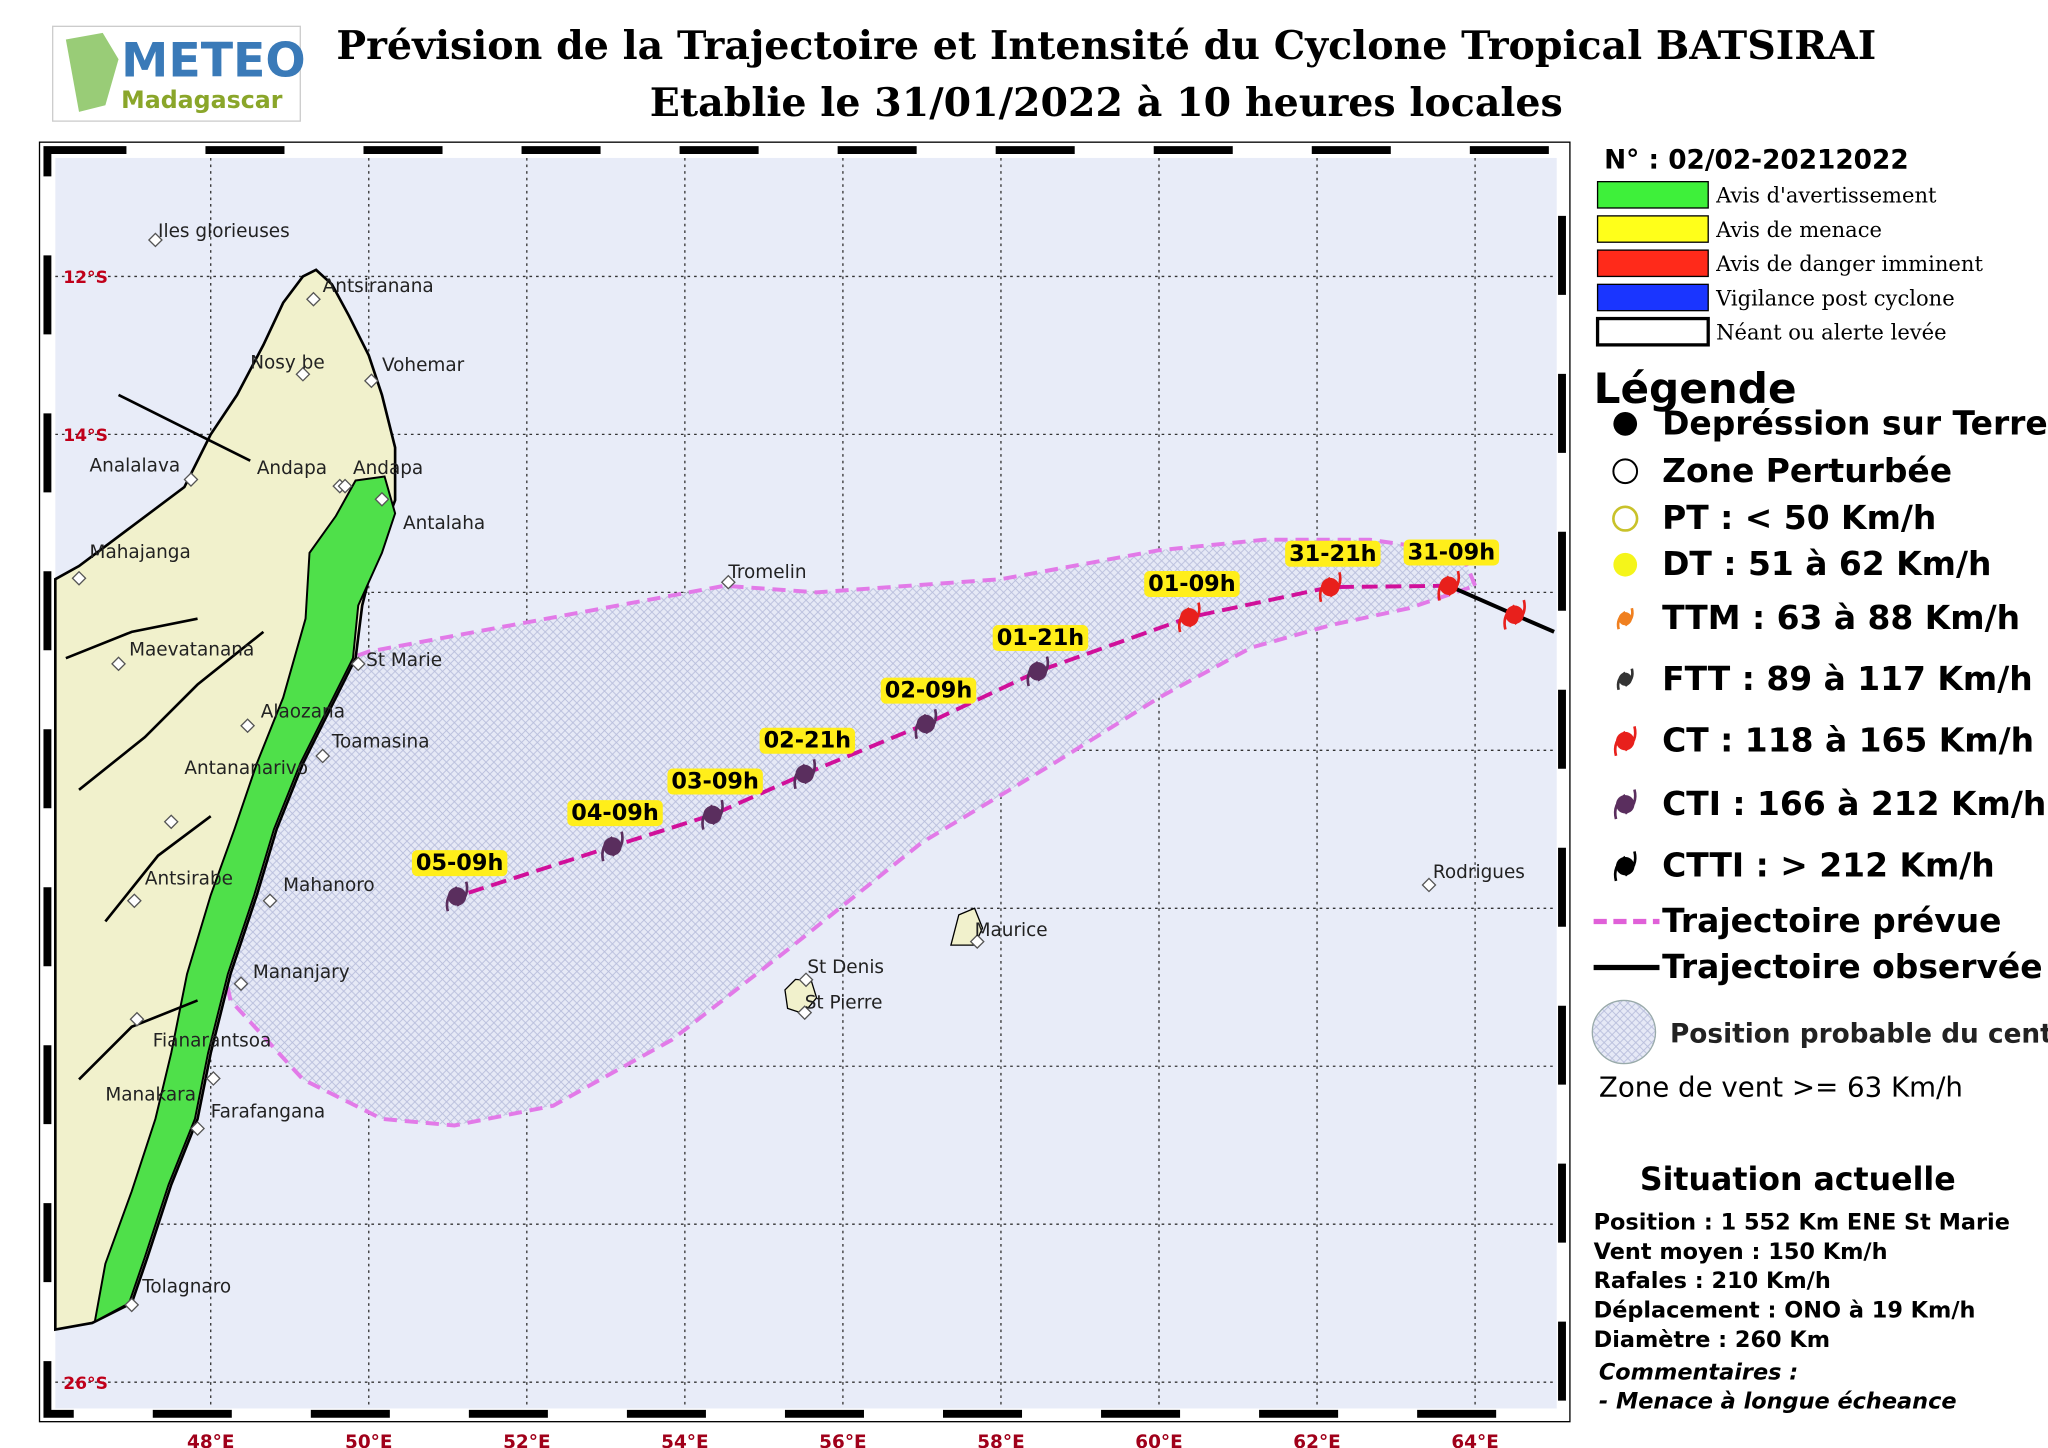  Describe the element at coordinates (967, 926) in the screenshot. I see `maurice-island` at that location.